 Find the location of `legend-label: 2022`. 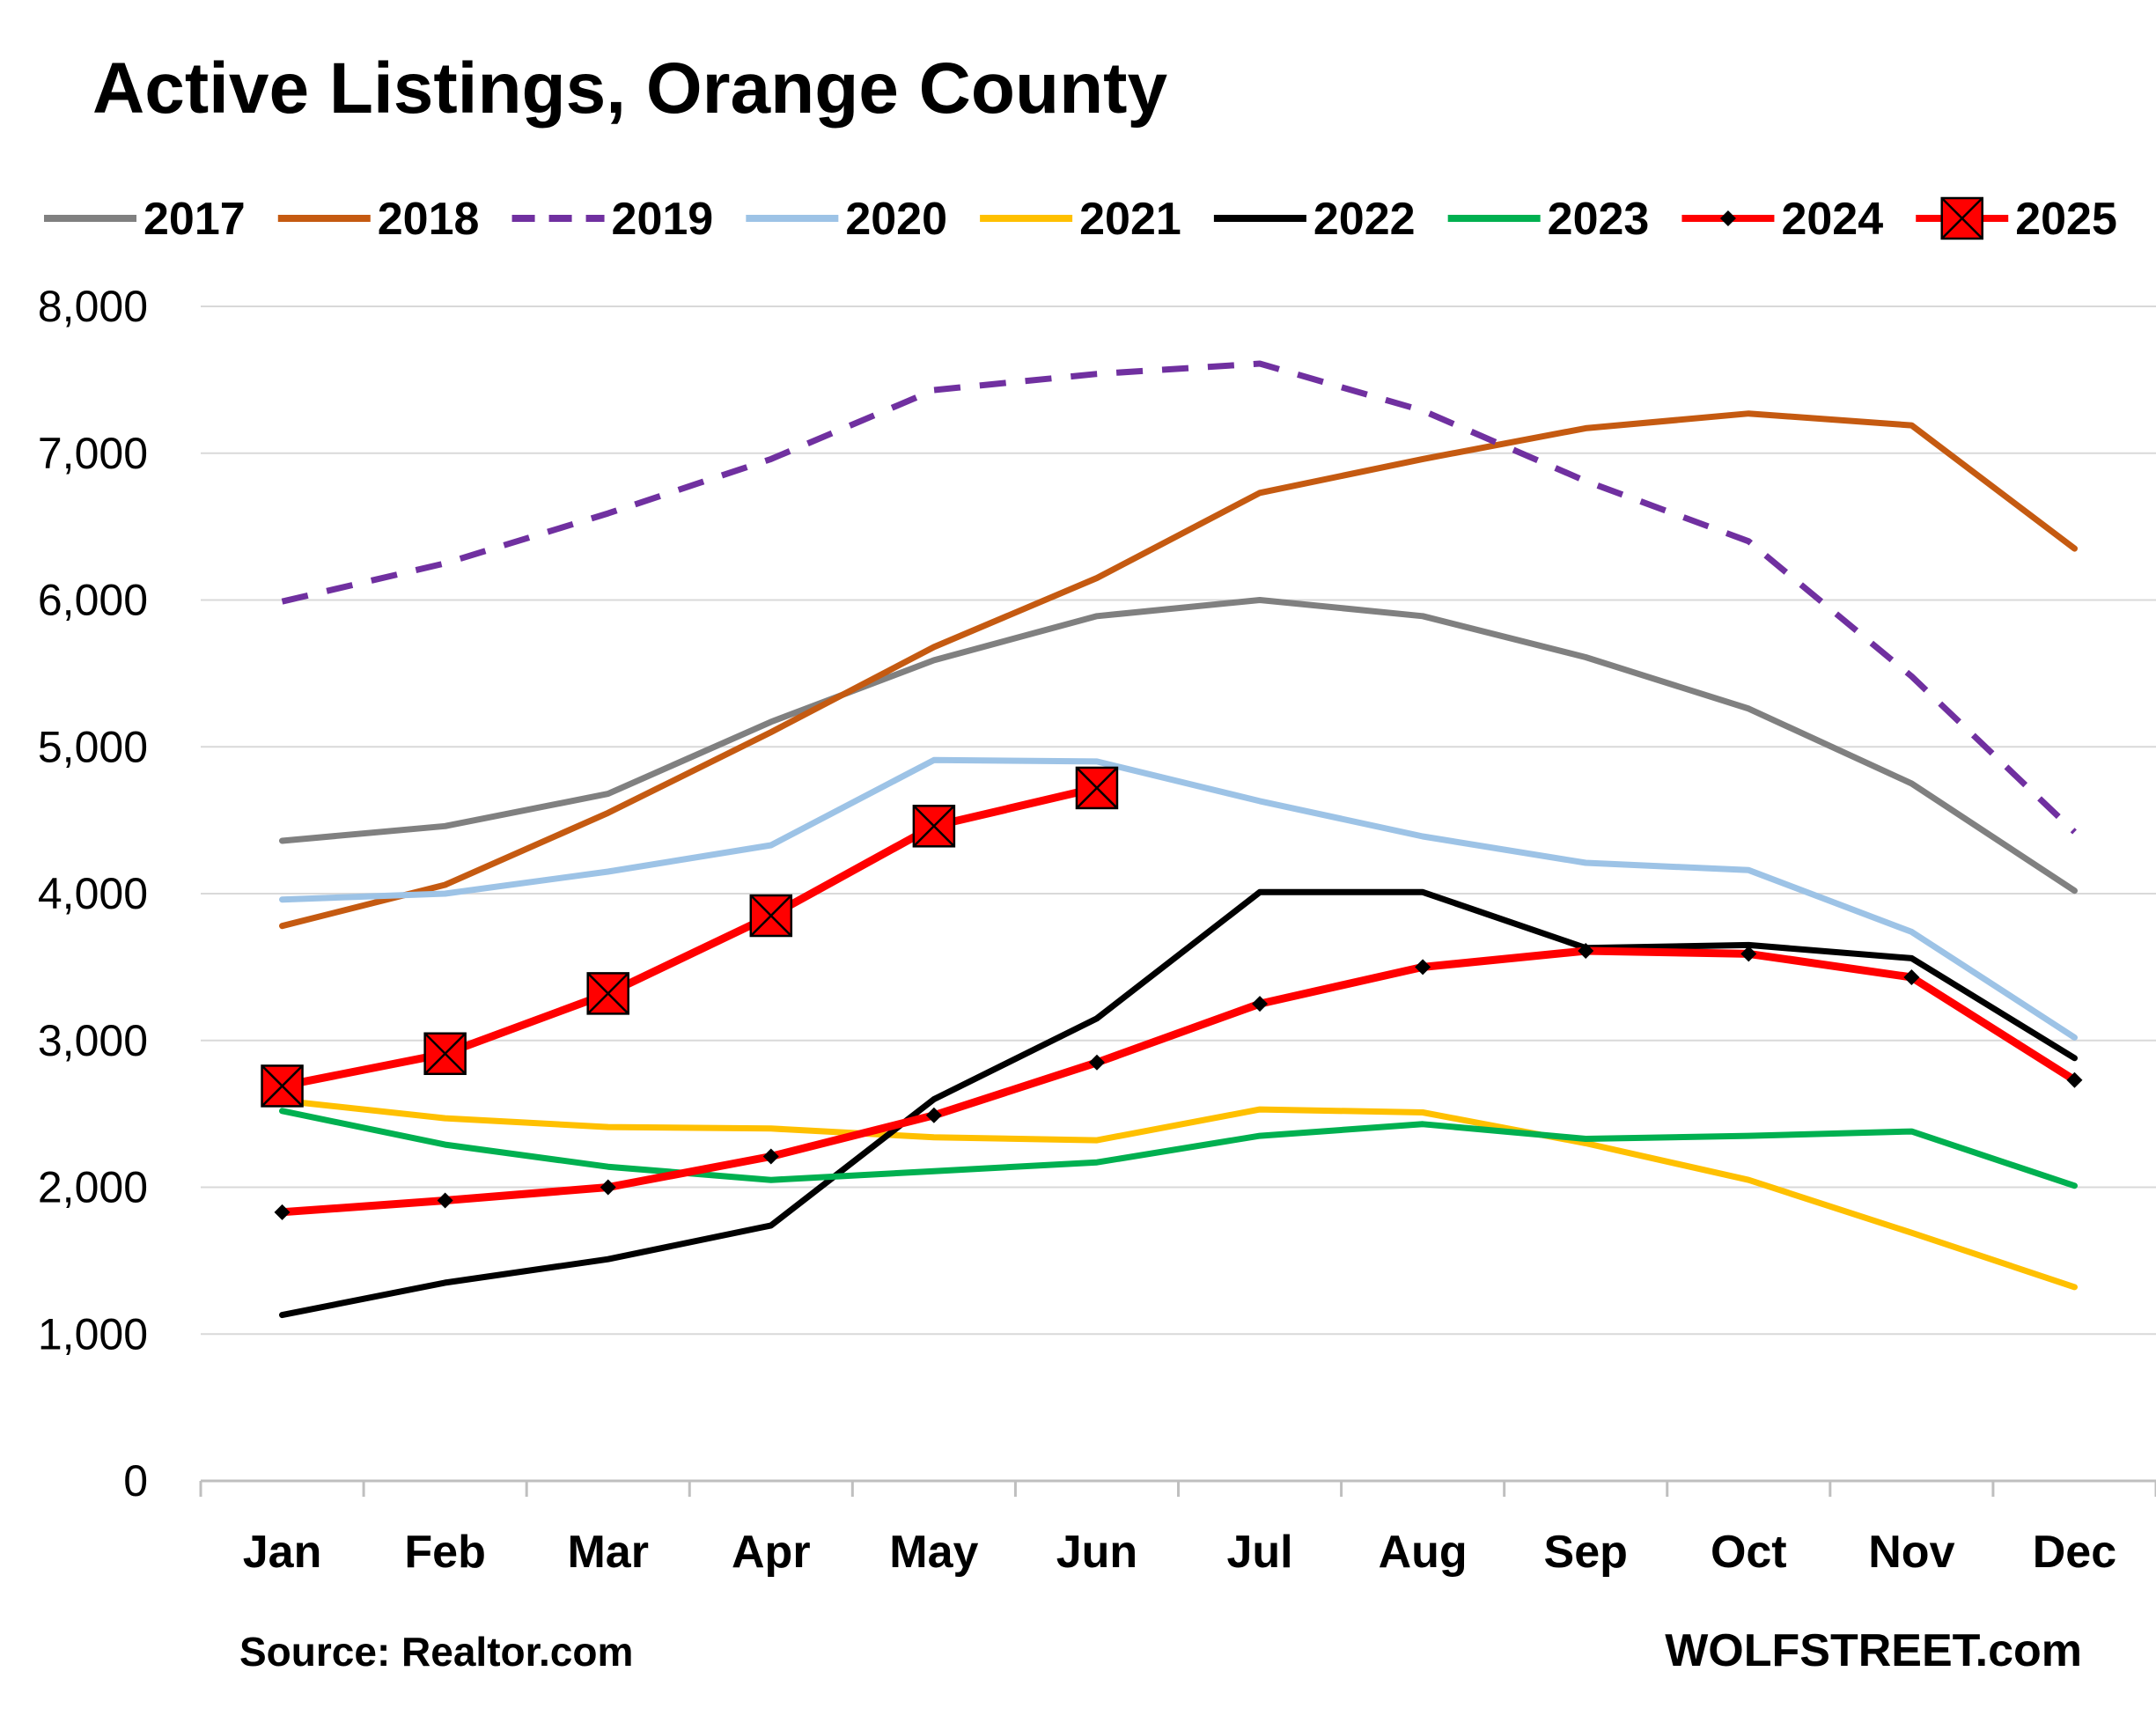

legend-label: 2022 is located at coordinates (1364, 219).